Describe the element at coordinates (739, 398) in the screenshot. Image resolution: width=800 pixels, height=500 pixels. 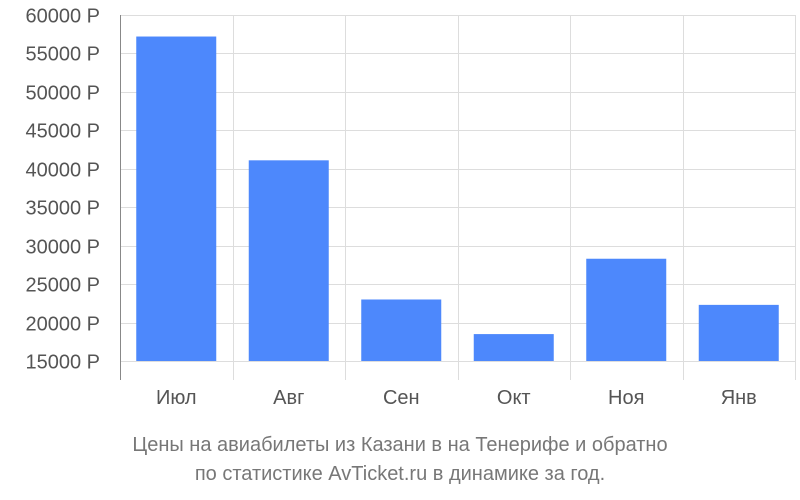
I see `x-tick-label: Янв` at that location.